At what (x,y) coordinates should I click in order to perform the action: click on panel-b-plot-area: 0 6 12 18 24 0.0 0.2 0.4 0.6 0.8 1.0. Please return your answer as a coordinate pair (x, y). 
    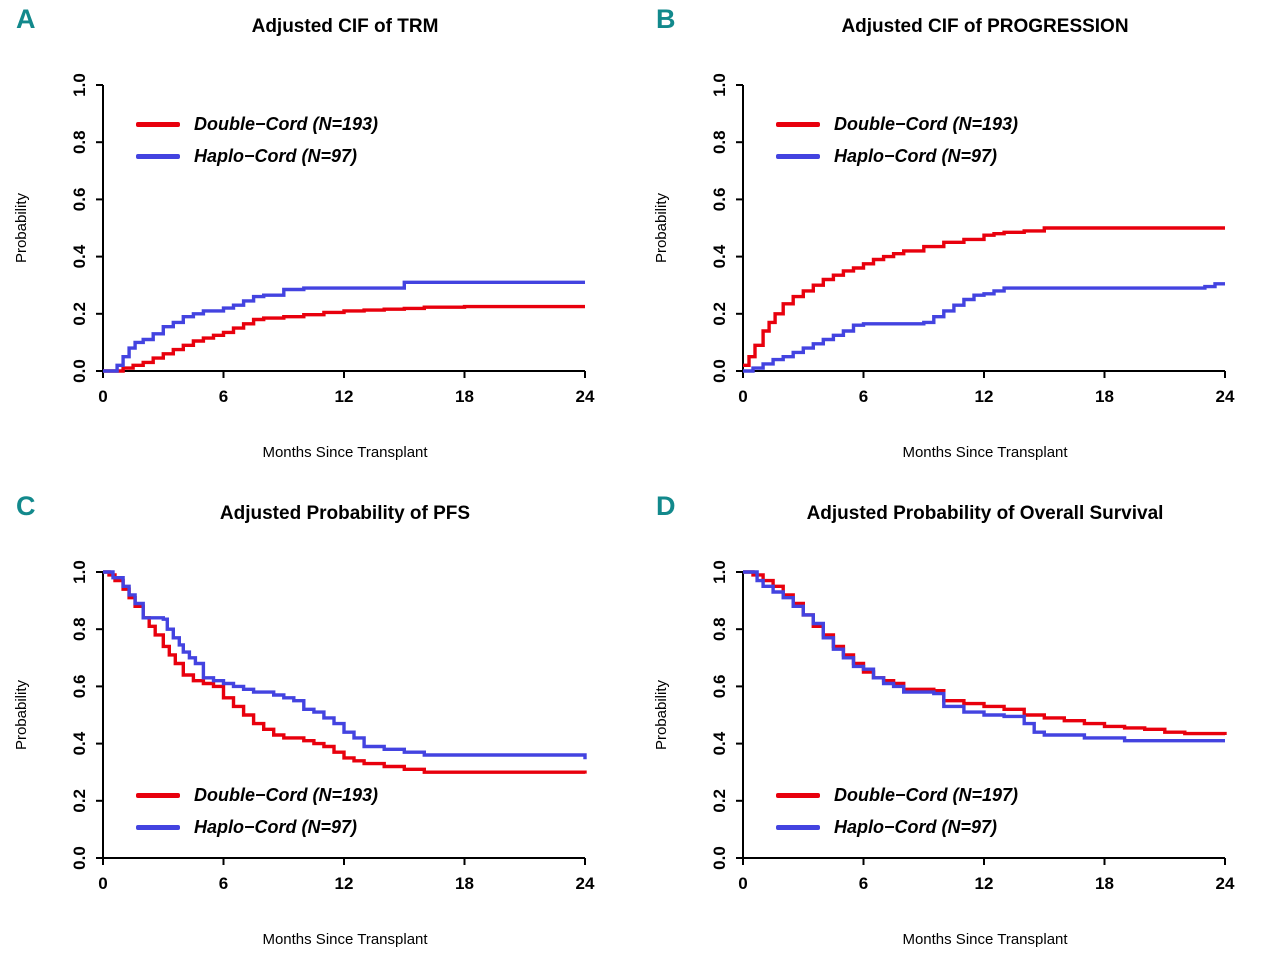
    Looking at the image, I should click on (972, 239).